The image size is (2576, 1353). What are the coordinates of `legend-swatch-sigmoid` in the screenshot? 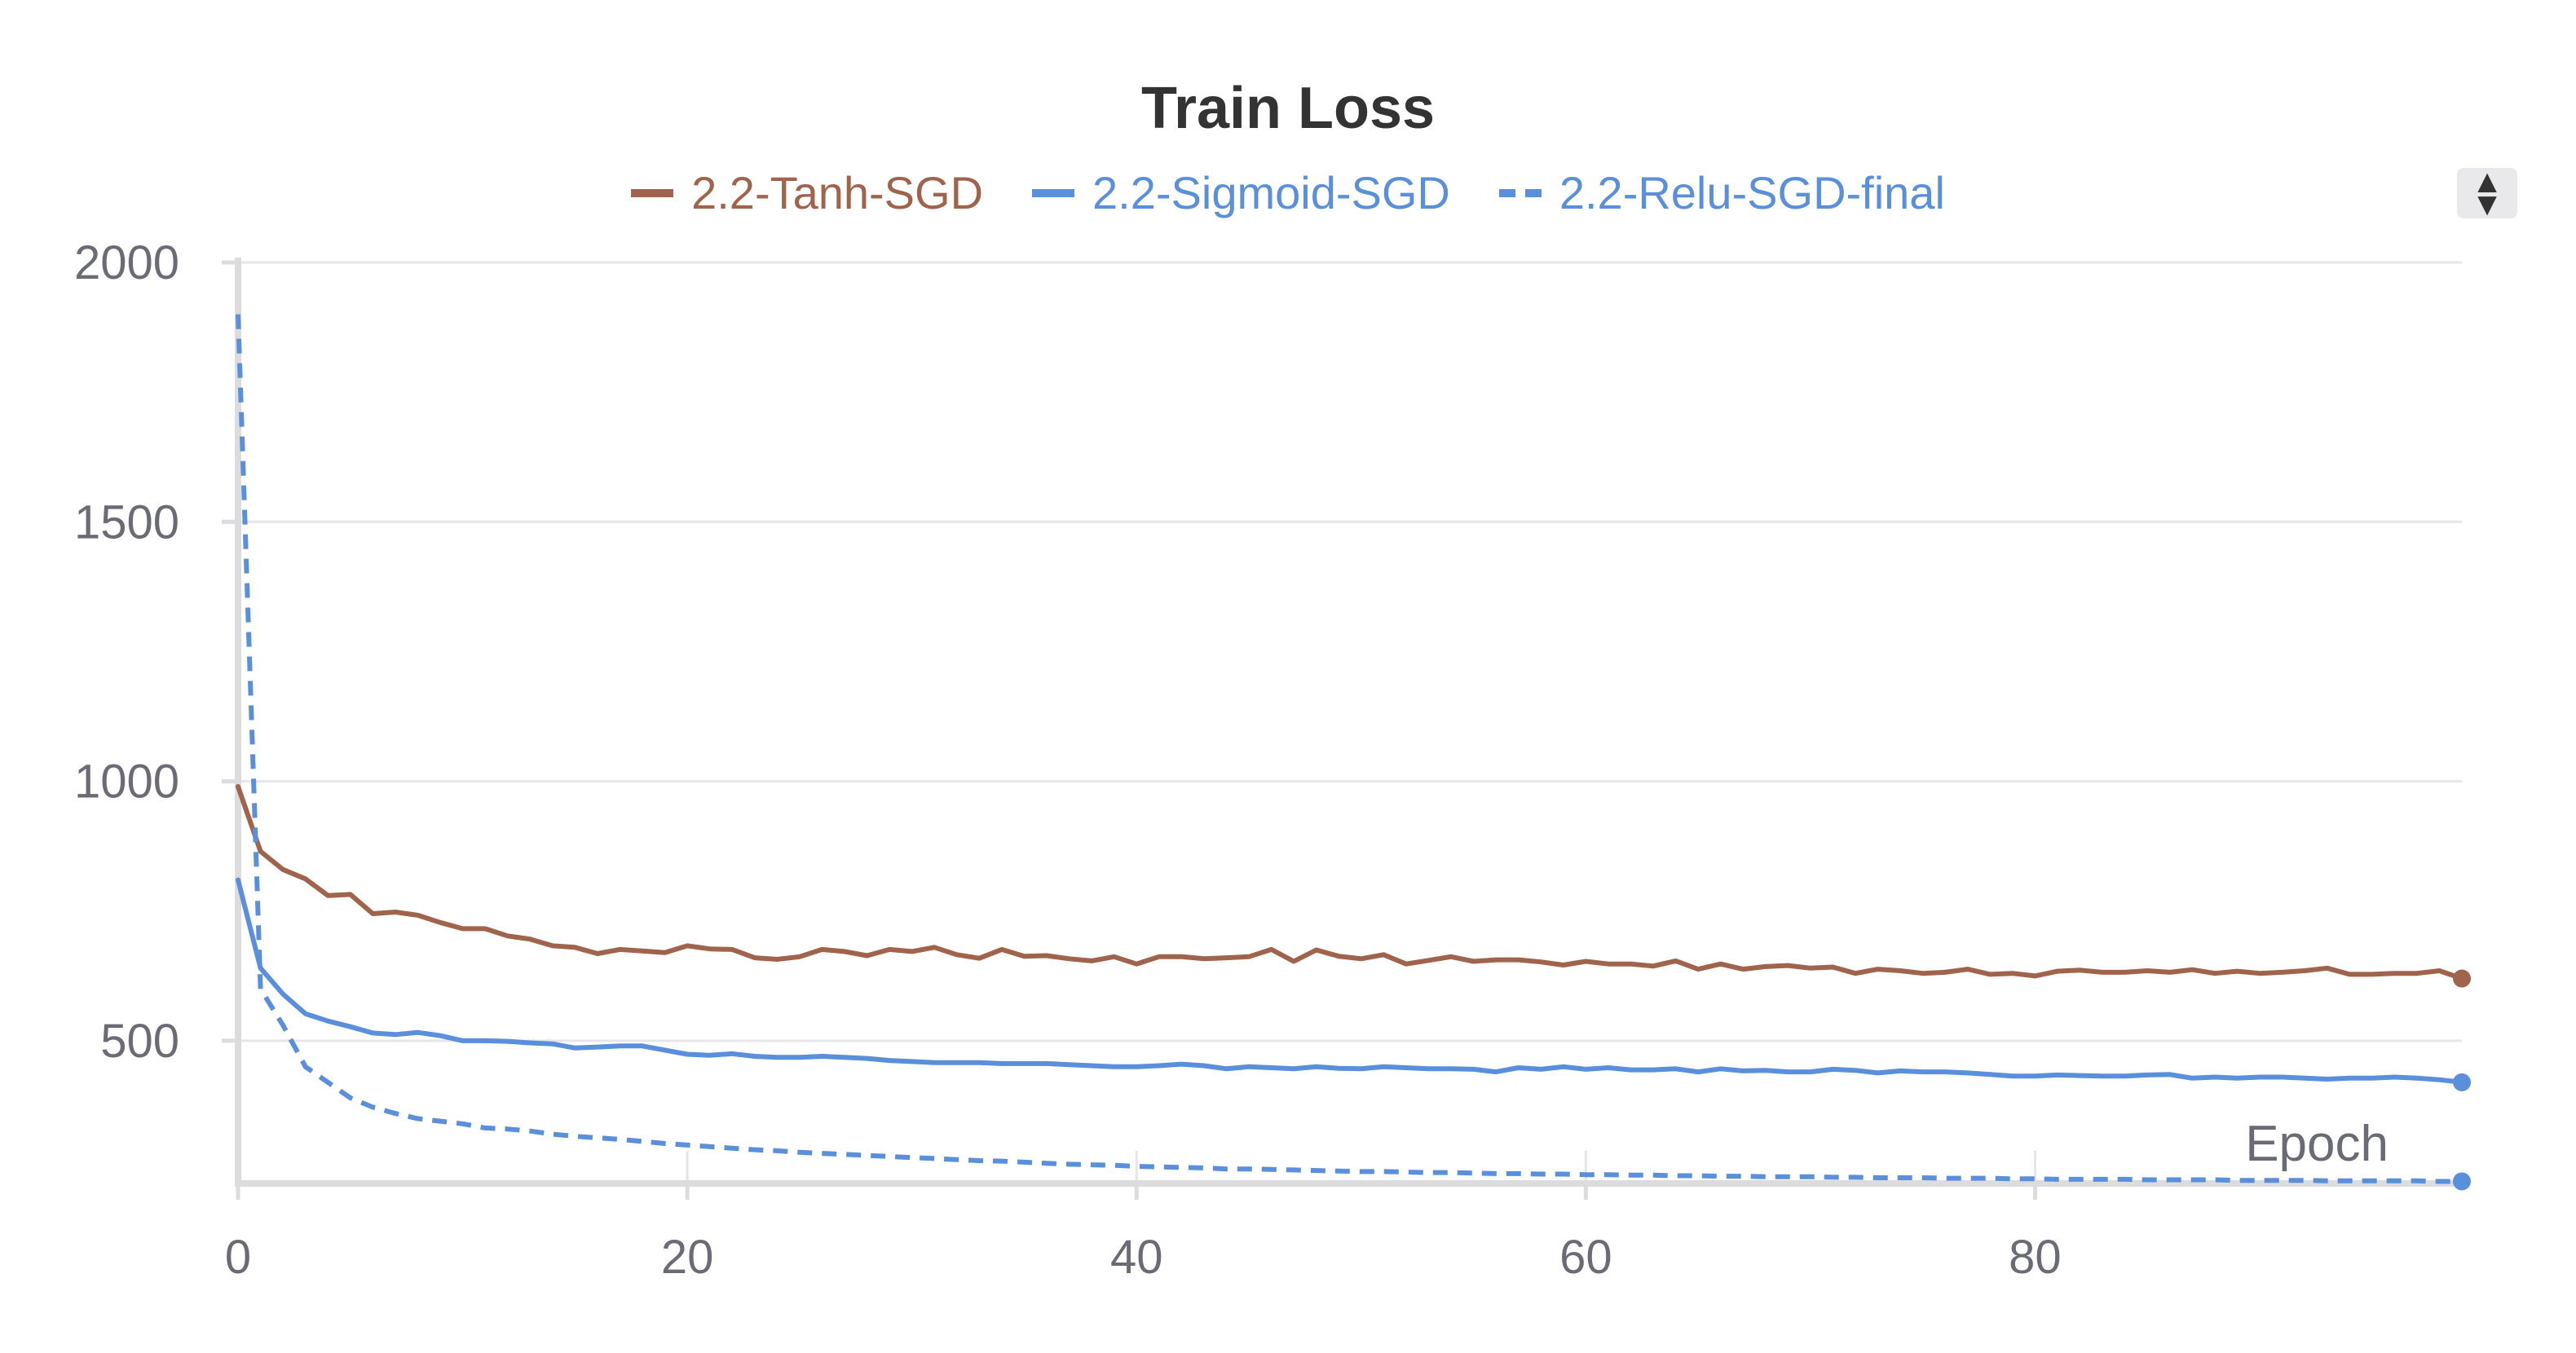 It's located at (1053, 192).